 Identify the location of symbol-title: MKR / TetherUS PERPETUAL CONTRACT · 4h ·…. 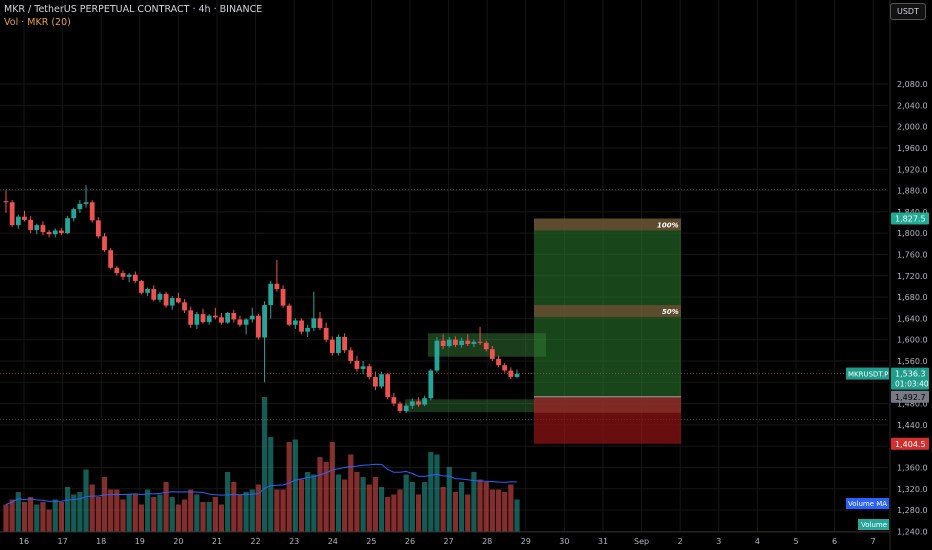
(133, 9).